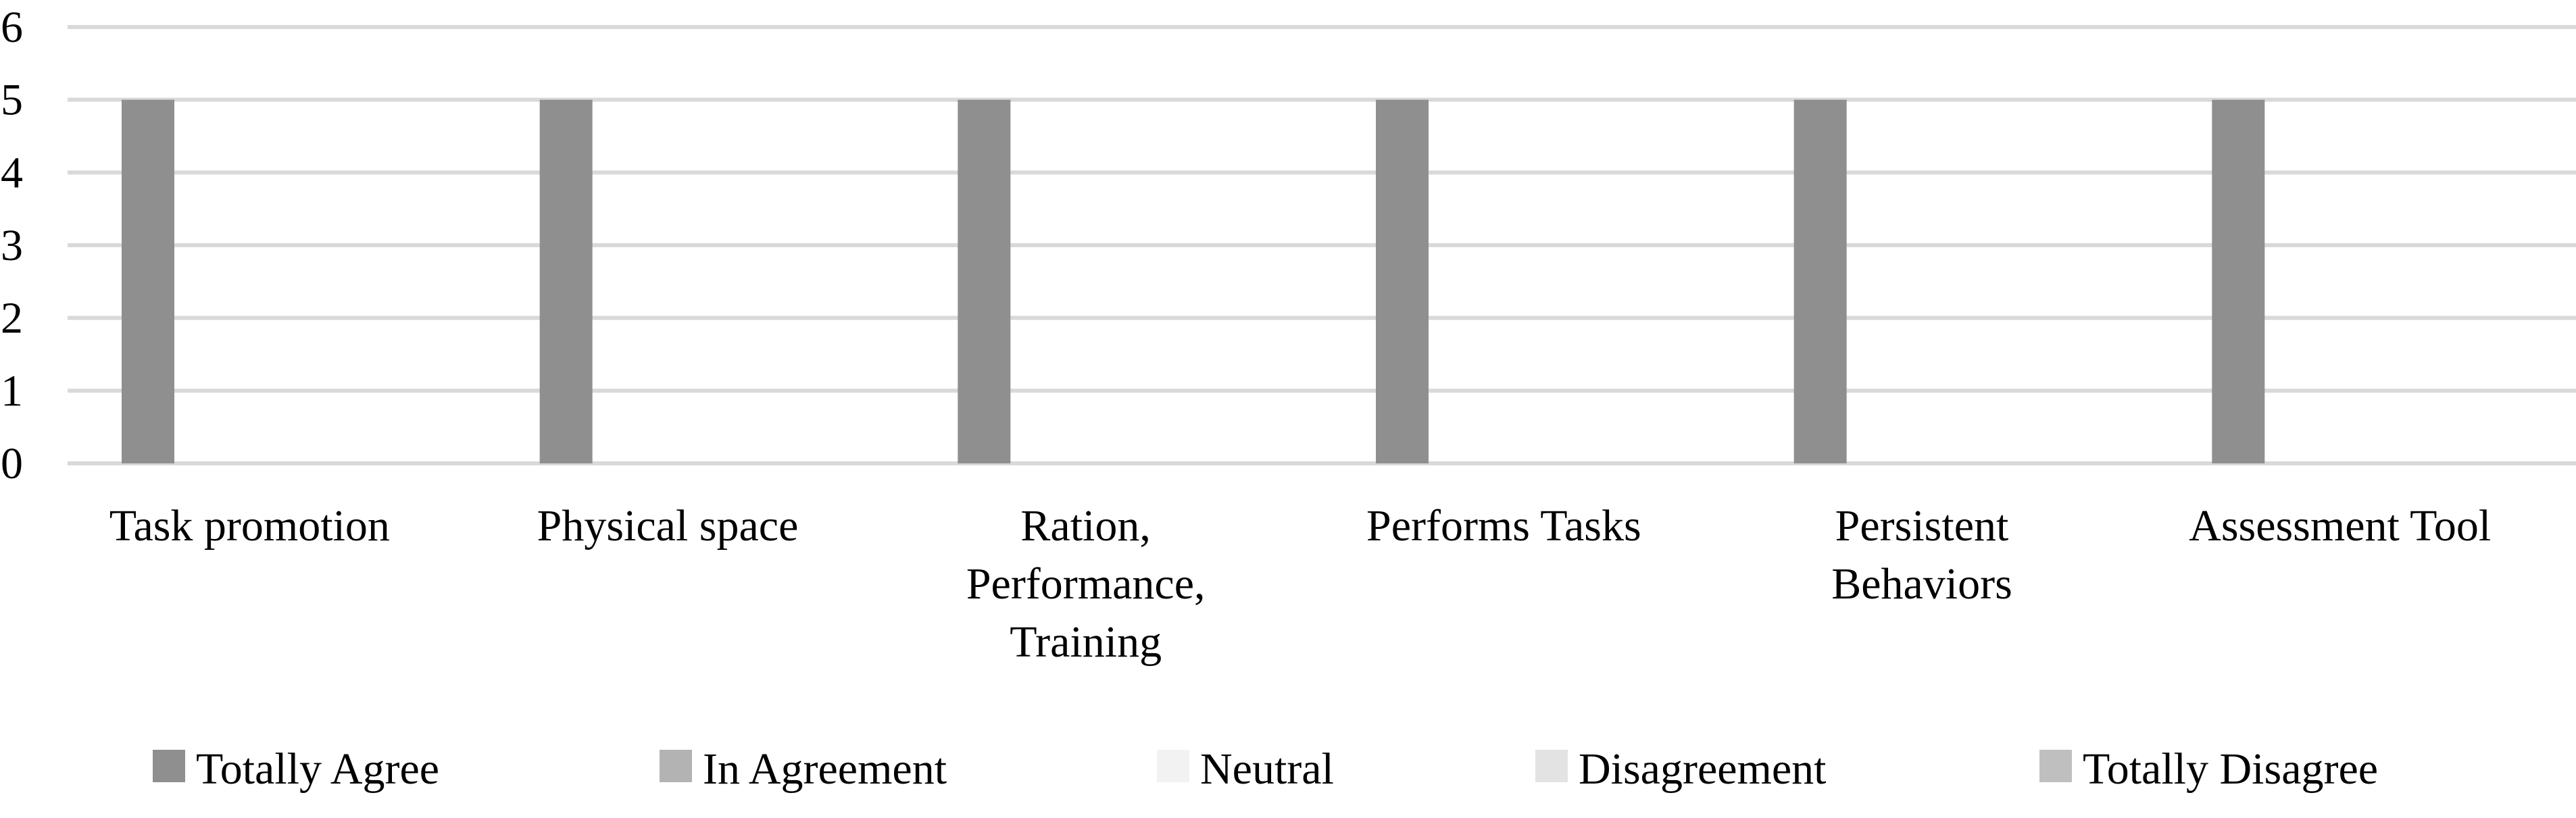 This screenshot has height=818, width=2576. Describe the element at coordinates (12, 463) in the screenshot. I see `y-tick-label: 0` at that location.